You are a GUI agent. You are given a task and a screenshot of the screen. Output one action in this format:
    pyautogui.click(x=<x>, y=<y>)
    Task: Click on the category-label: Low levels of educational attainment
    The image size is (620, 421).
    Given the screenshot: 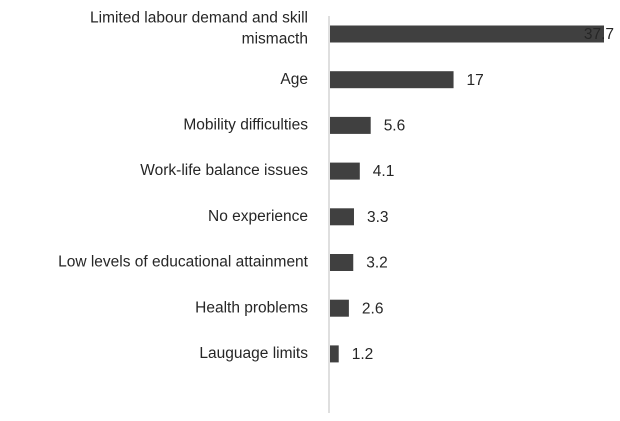 What is the action you would take?
    pyautogui.click(x=183, y=262)
    